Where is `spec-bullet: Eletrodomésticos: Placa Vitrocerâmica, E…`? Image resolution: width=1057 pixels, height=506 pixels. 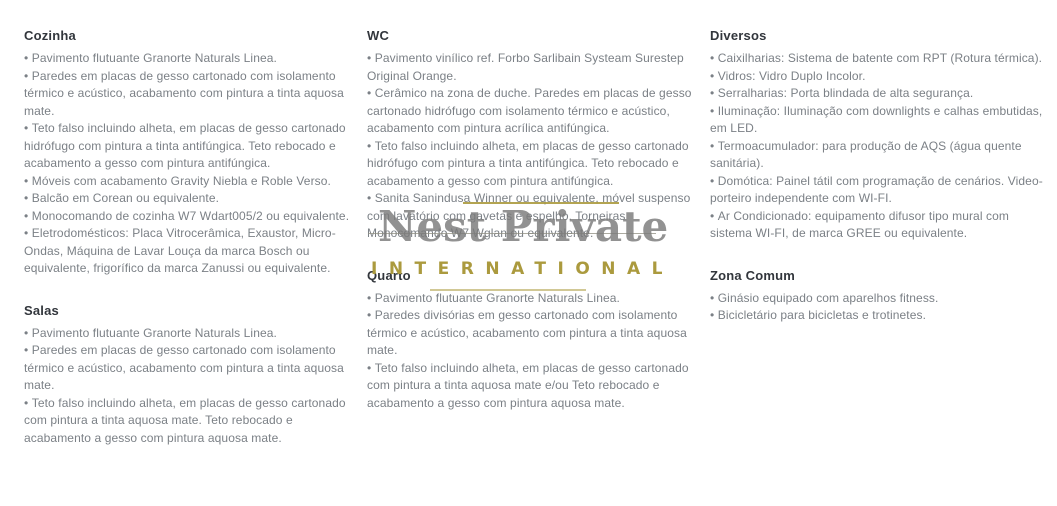
spec-bullet: Eletrodomésticos: Placa Vitrocerâmica, E… is located at coordinates (191, 251).